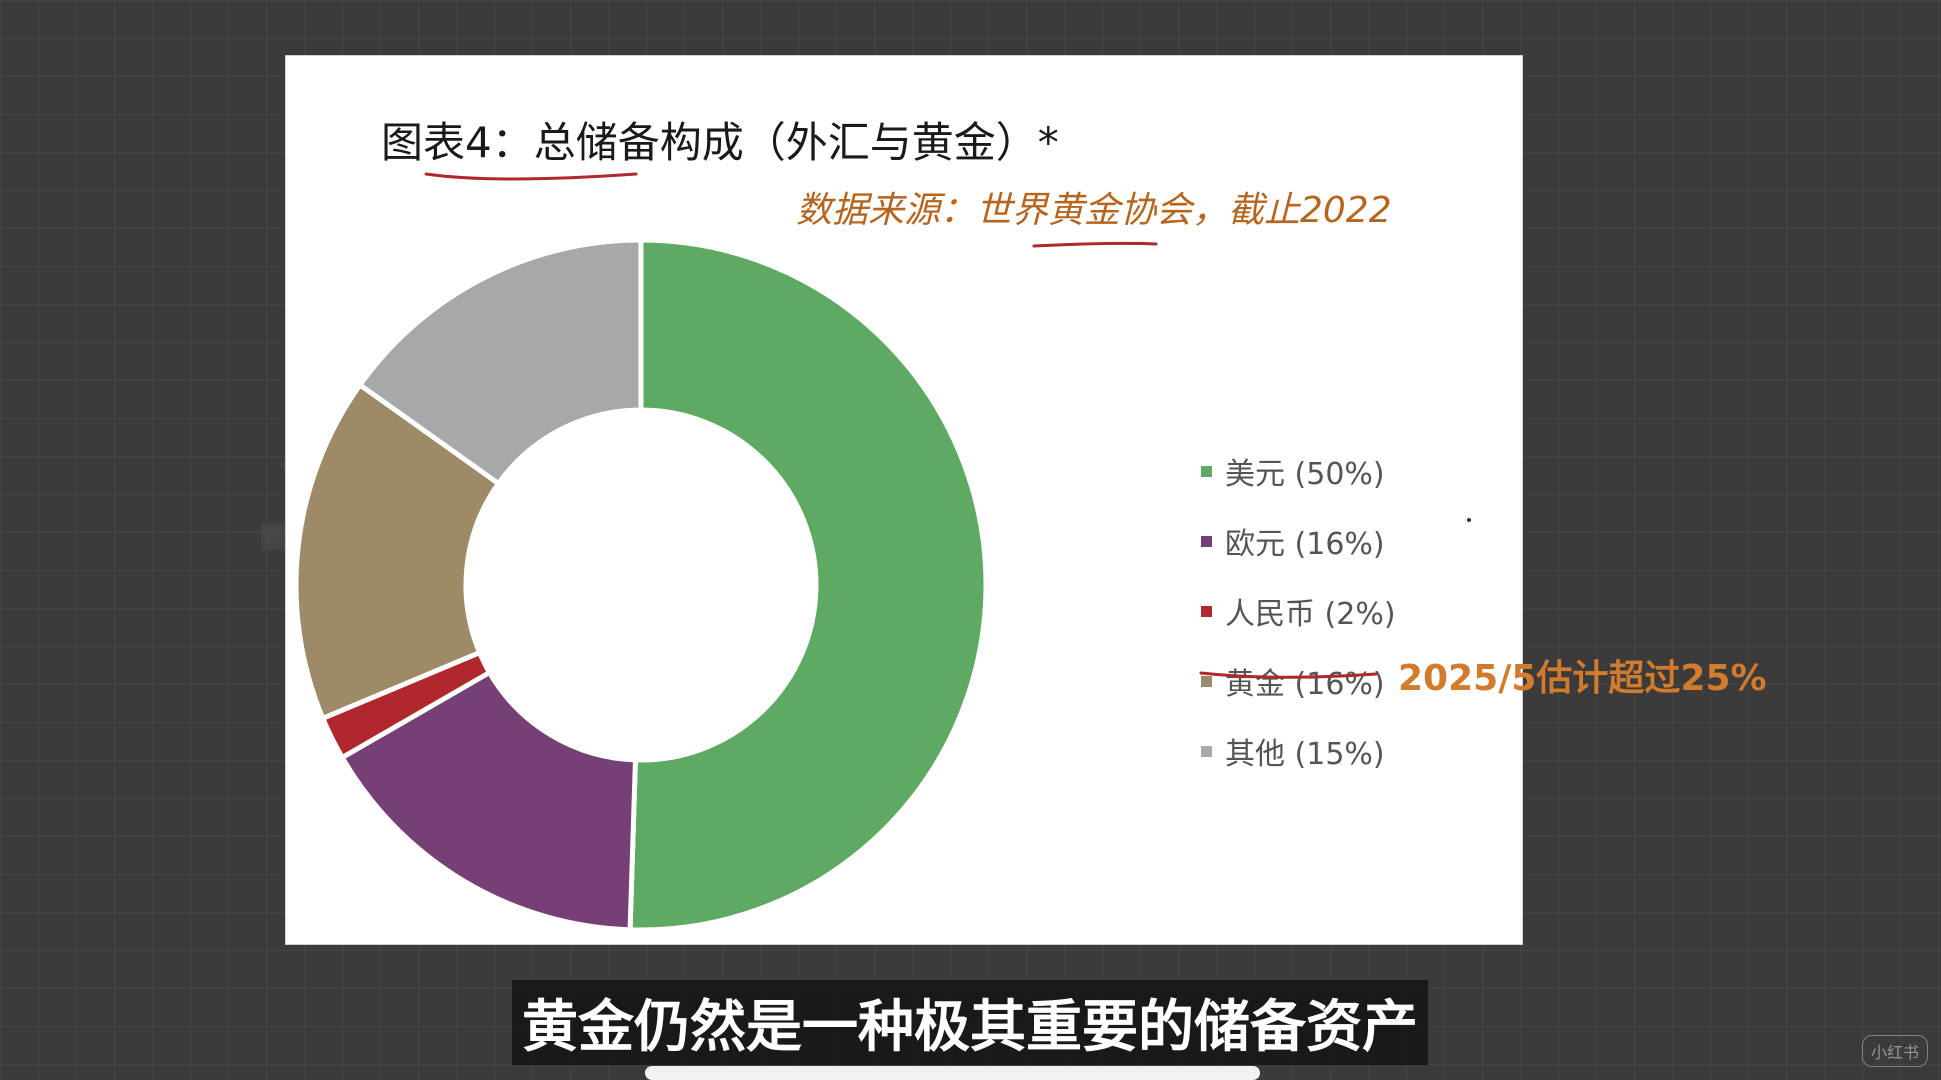 The image size is (1941, 1080). I want to click on legend-item-1: 欧元 (16%), so click(1298, 541).